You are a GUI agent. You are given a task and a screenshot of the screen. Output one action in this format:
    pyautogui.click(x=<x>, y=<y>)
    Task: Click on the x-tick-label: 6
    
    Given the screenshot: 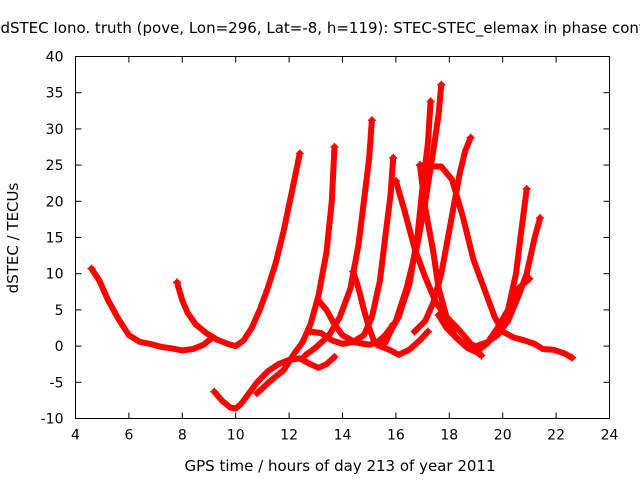 What is the action you would take?
    pyautogui.click(x=128, y=436)
    